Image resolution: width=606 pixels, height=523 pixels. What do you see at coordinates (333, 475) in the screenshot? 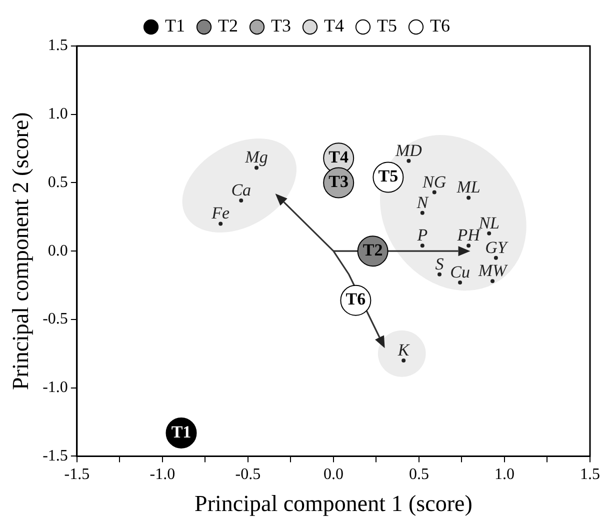
I see `x-tick-label: 0.0` at bounding box center [333, 475].